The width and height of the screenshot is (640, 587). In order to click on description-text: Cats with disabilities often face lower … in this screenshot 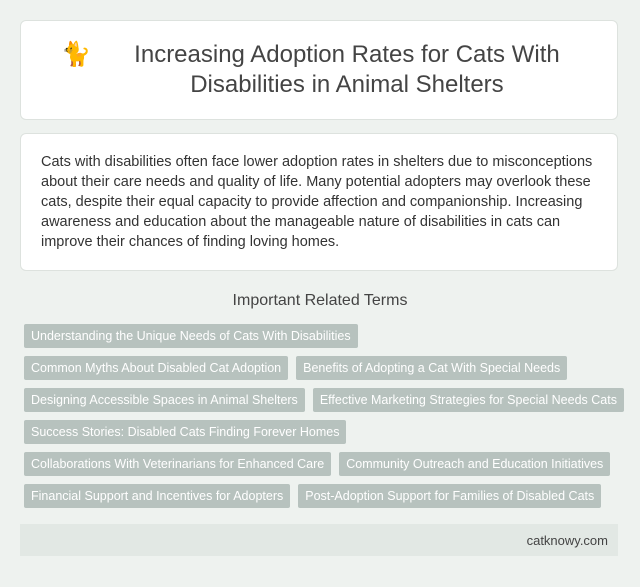, I will do `click(317, 202)`.